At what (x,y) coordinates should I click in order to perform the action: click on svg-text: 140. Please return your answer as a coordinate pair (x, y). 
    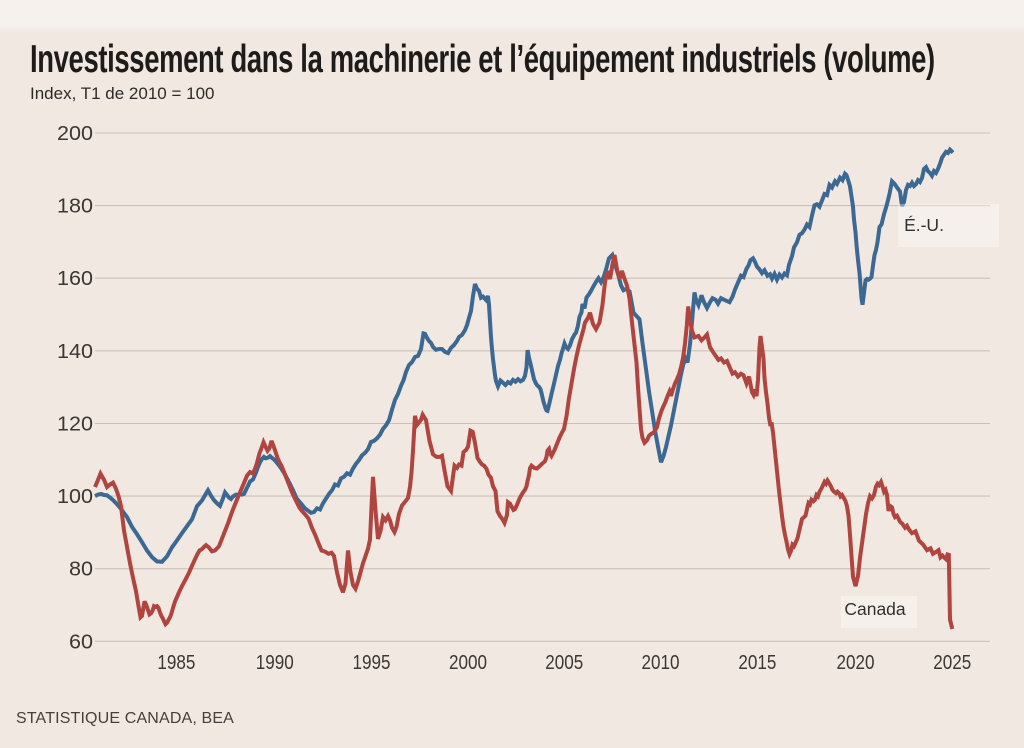
    Looking at the image, I should click on (75, 352).